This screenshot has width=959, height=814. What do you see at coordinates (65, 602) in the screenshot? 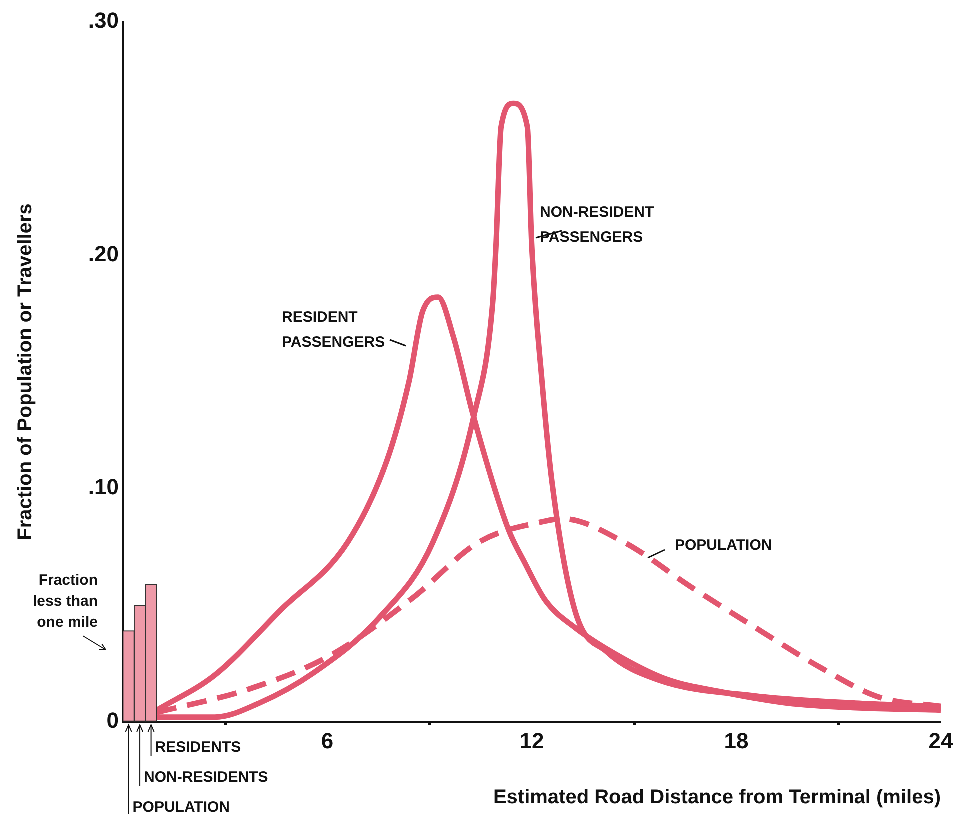
I see `text: Fraction less than one mile` at bounding box center [65, 602].